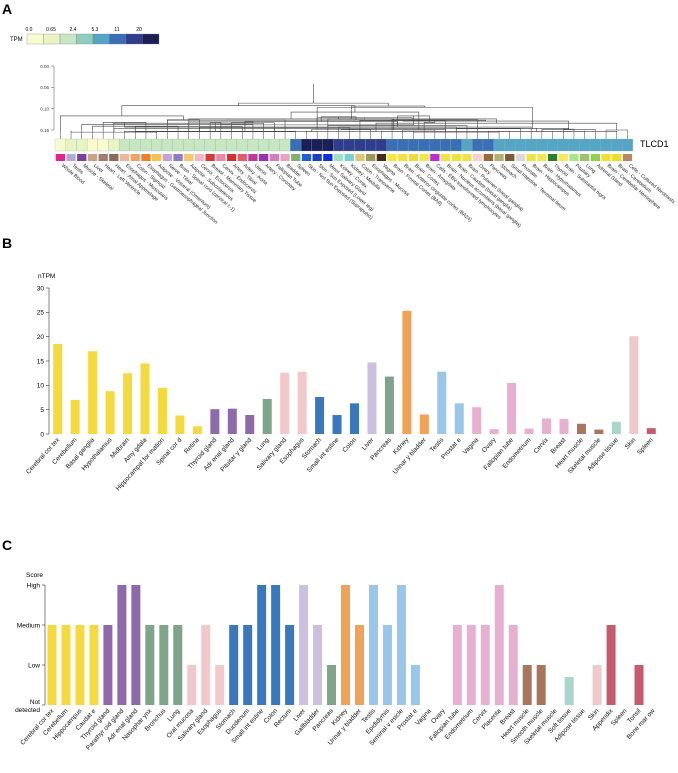 The image size is (678, 773). What do you see at coordinates (44, 130) in the screenshot?
I see `dendrogram-tick-label: 0.15` at bounding box center [44, 130].